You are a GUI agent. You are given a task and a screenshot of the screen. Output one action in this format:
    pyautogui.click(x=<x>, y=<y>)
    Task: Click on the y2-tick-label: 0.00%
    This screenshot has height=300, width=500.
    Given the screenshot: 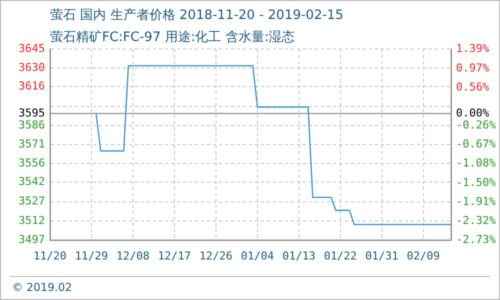 What is the action you would take?
    pyautogui.click(x=473, y=113)
    